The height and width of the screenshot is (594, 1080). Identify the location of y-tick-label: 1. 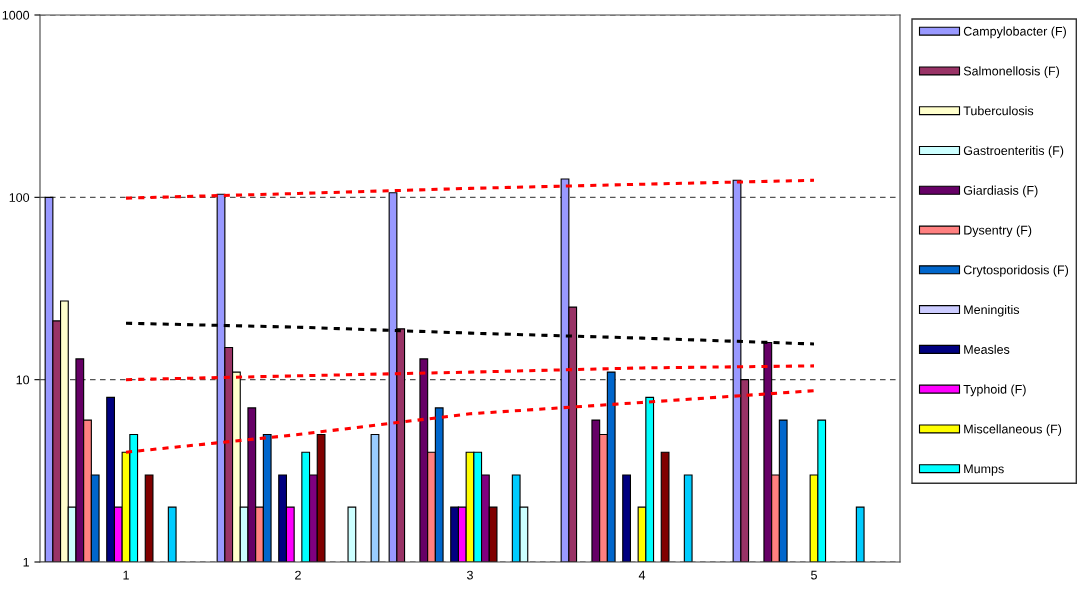
(26, 562).